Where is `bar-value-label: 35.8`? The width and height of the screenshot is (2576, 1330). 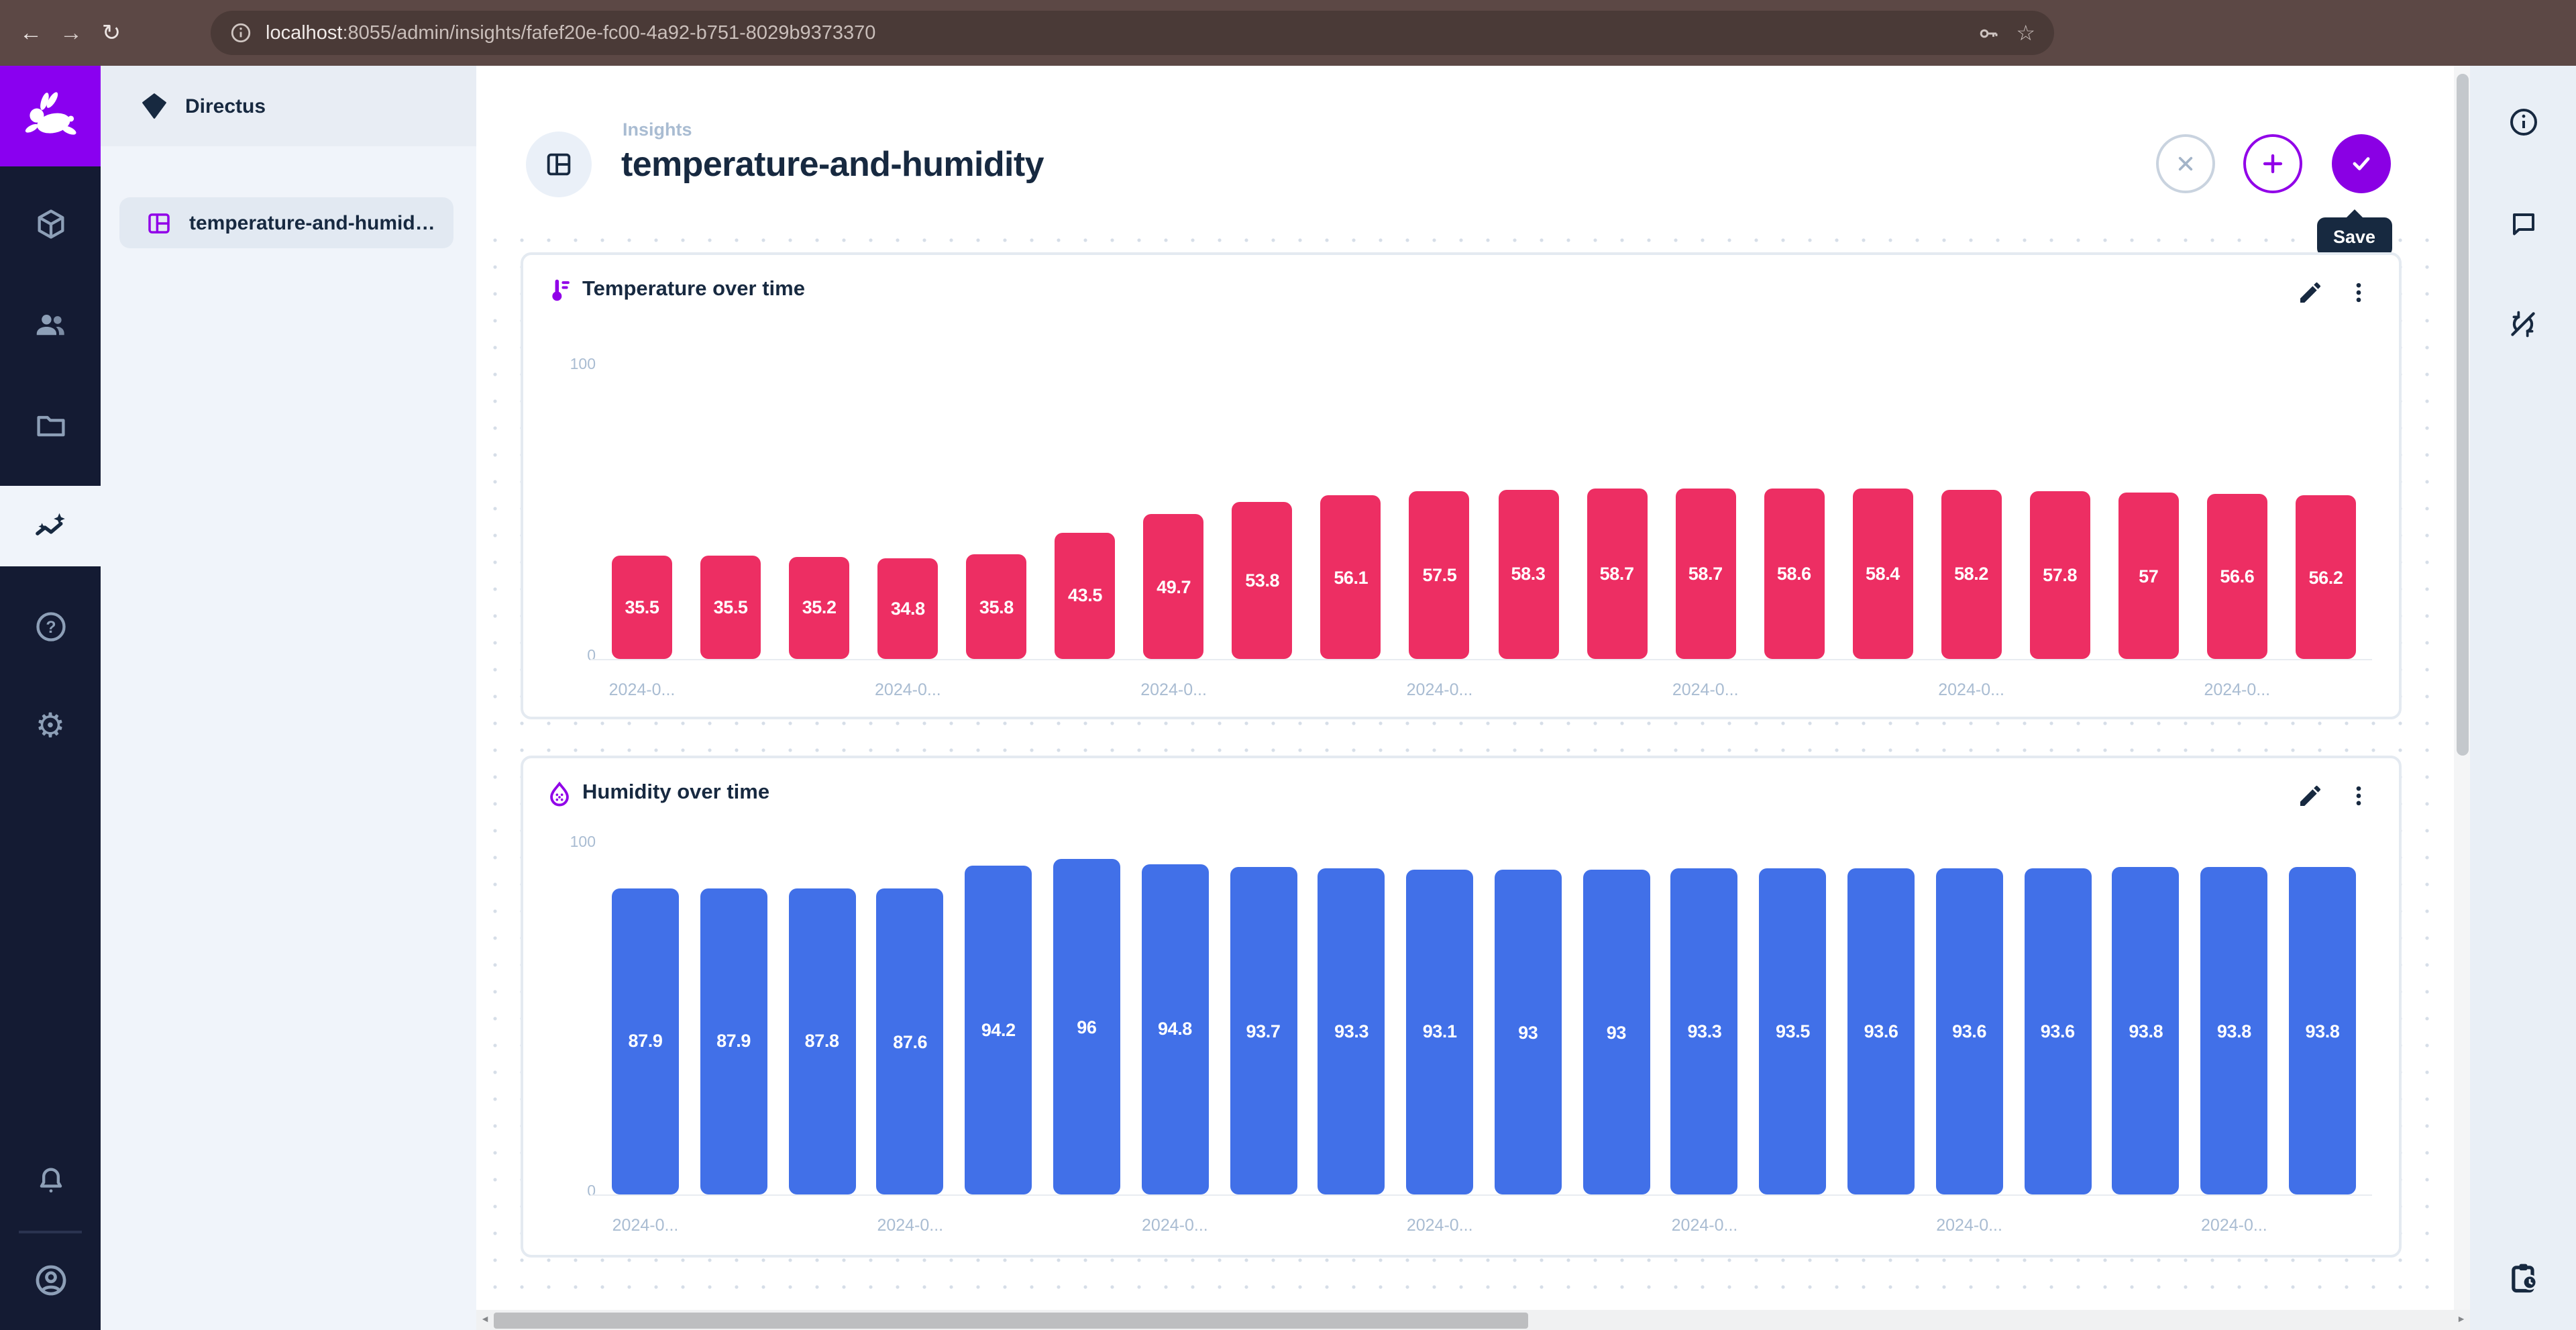
bar-value-label: 35.8 is located at coordinates (996, 607).